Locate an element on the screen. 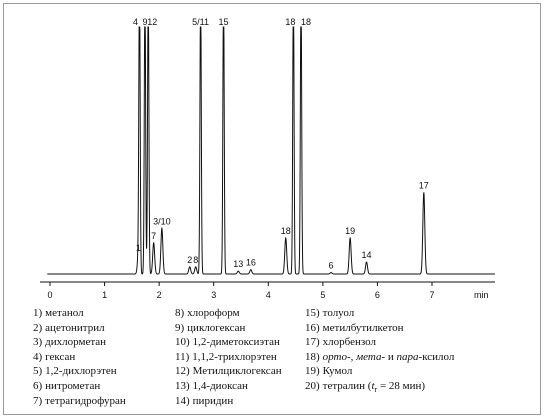  legend-item-20: 20) тетралин (tr = 28 мин) is located at coordinates (365, 387).